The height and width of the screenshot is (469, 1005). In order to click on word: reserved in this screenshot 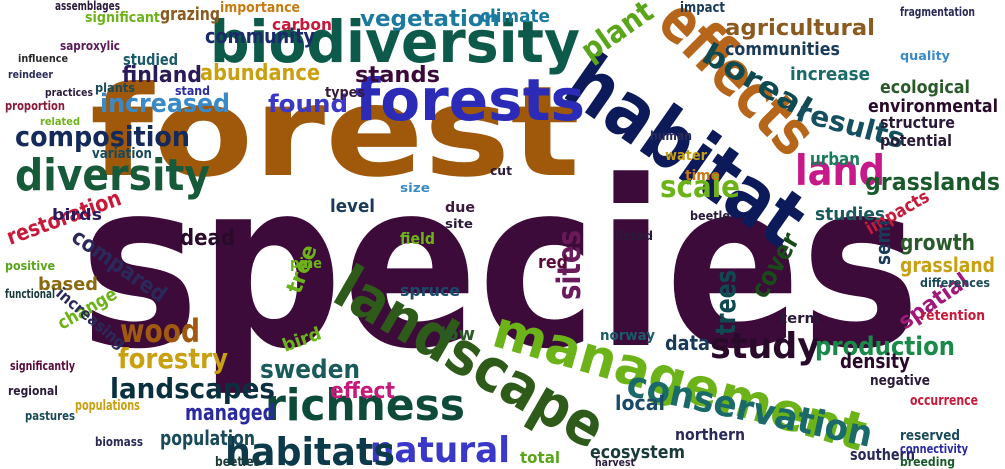, I will do `click(930, 436)`.